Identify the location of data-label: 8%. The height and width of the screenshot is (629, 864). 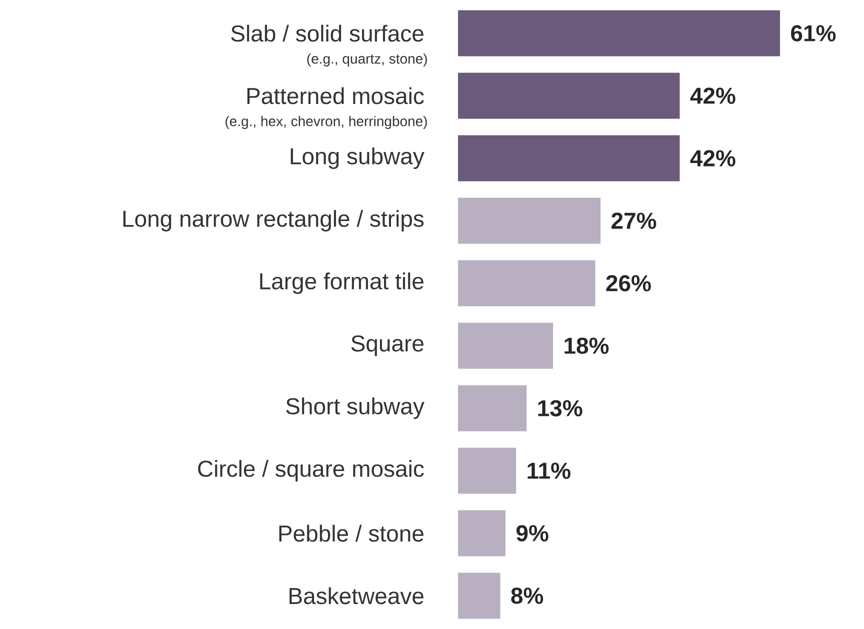
(527, 596).